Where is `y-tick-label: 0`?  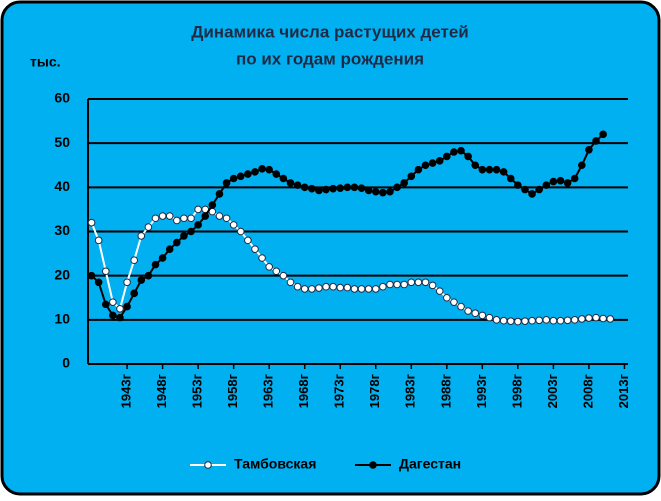 y-tick-label: 0 is located at coordinates (66, 363).